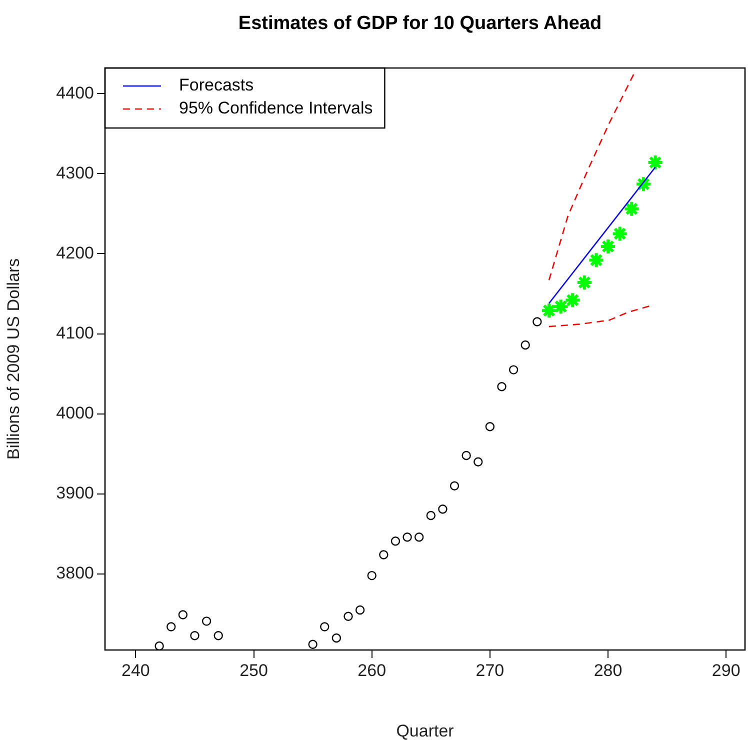 This screenshot has width=755, height=746. Describe the element at coordinates (425, 730) in the screenshot. I see `x-axis-title: Quarter` at that location.